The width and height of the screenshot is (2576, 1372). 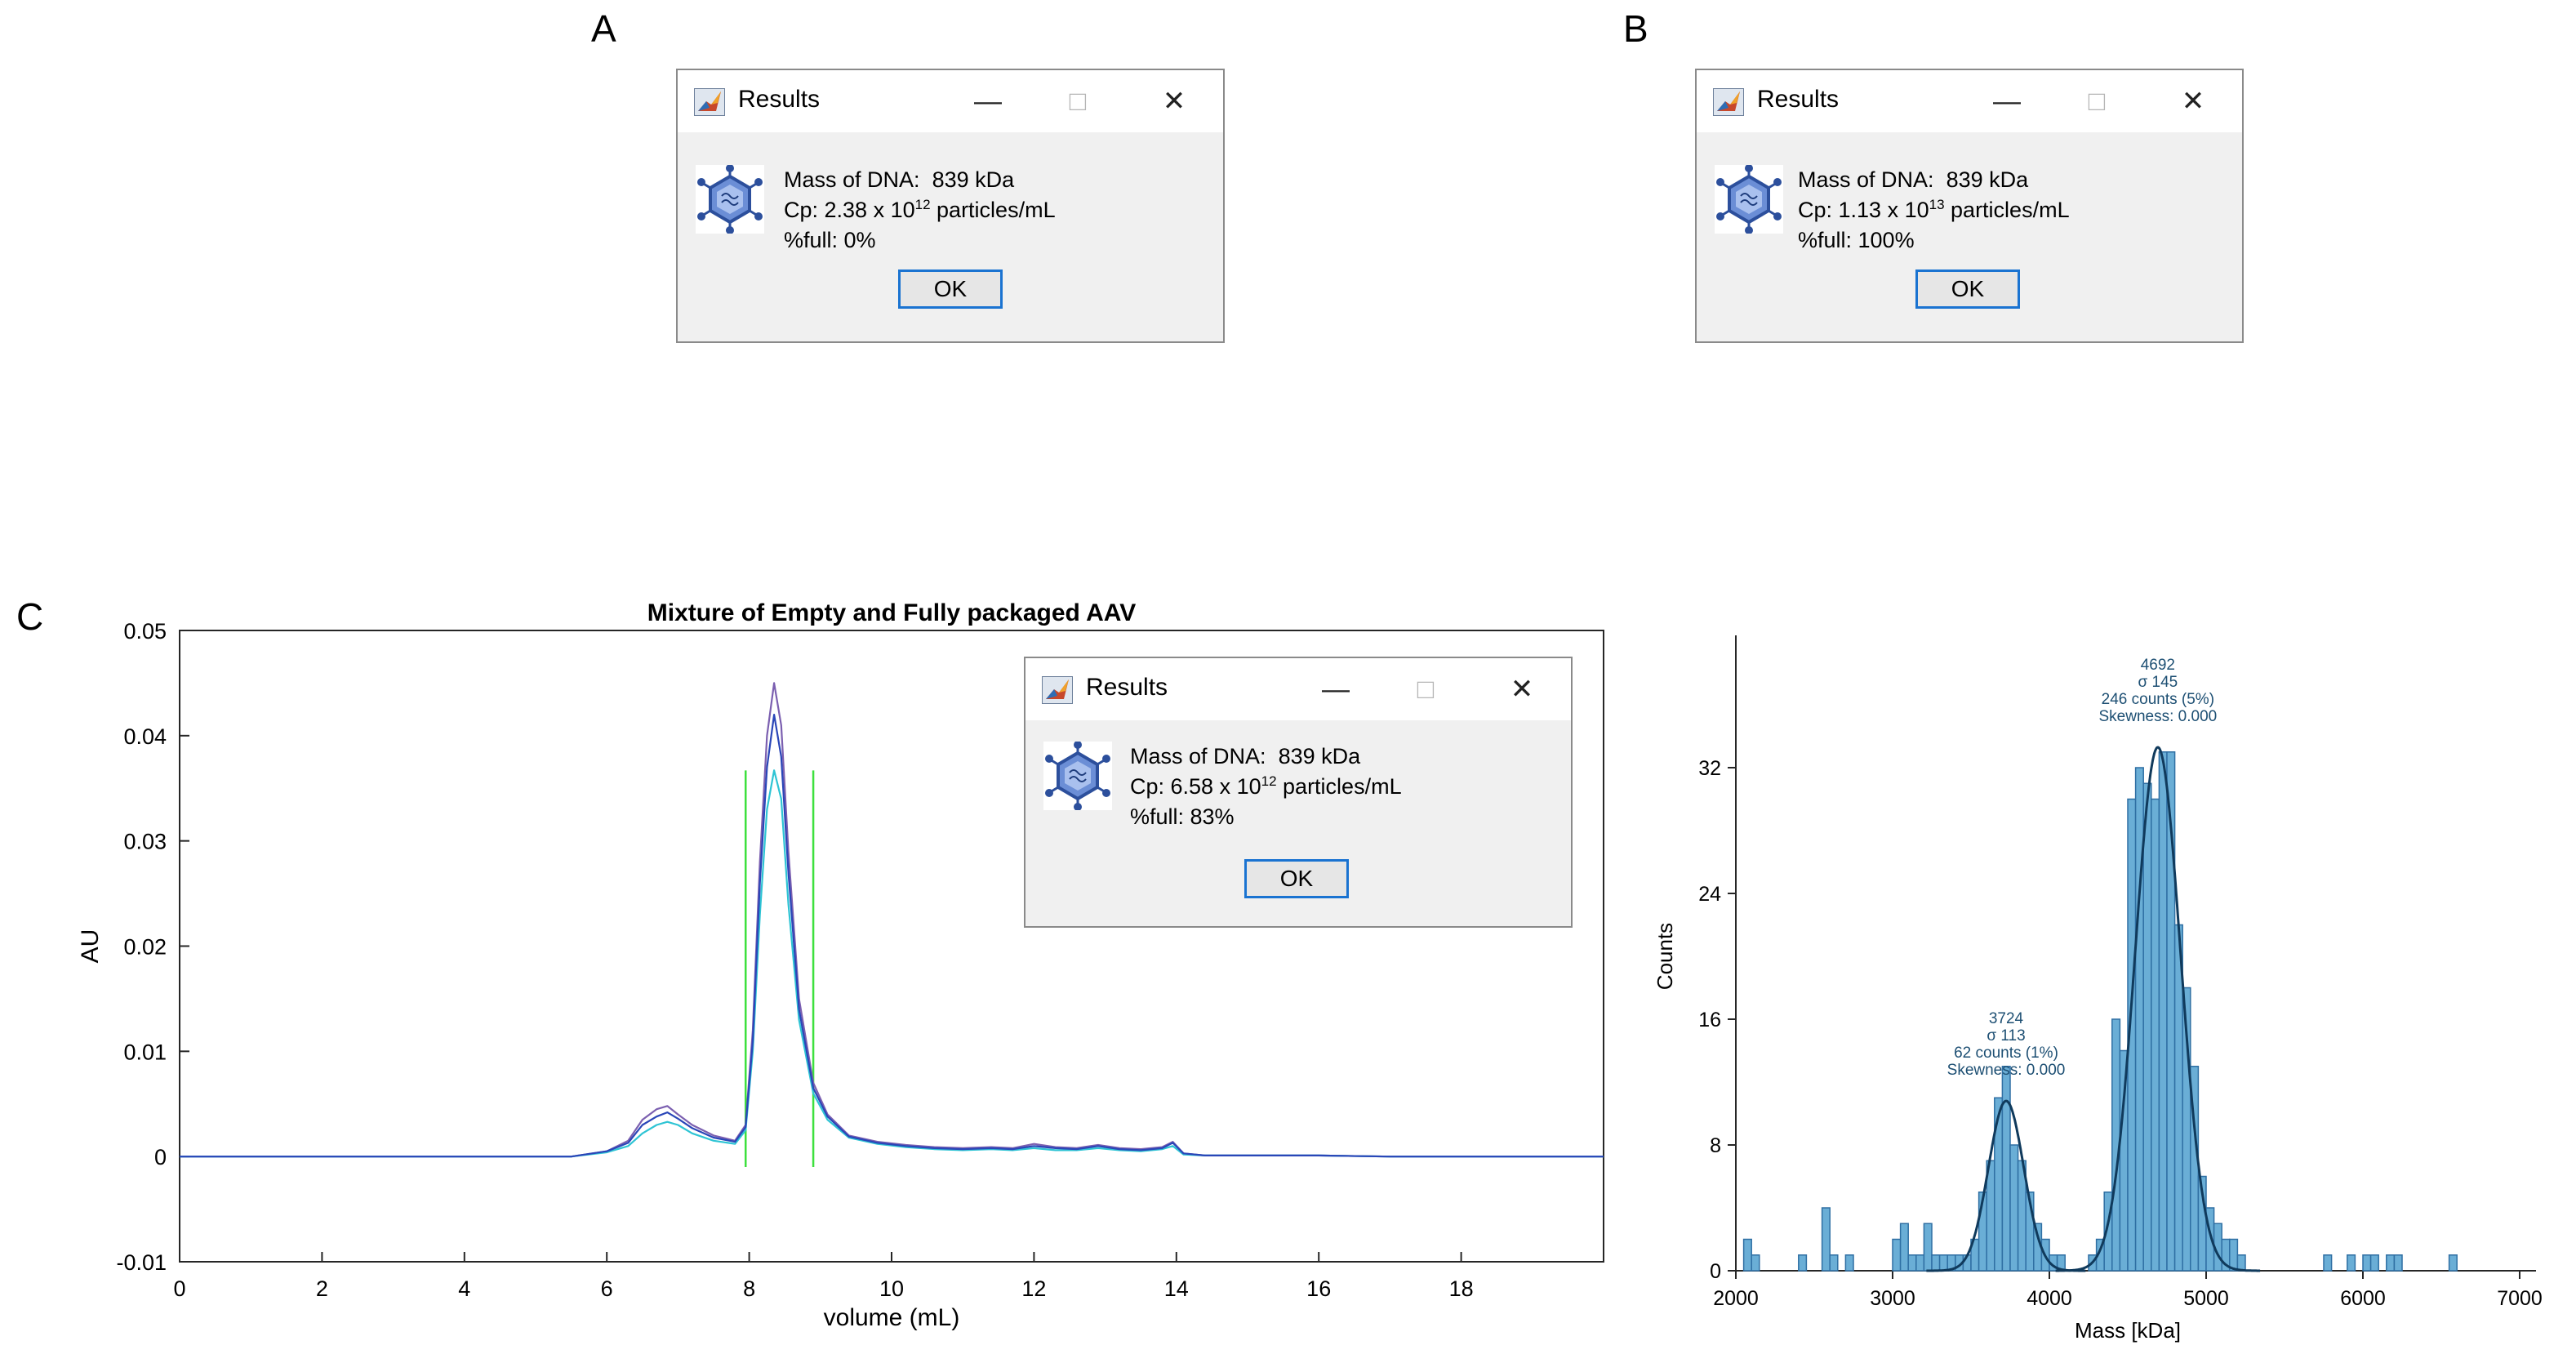 What do you see at coordinates (2158, 682) in the screenshot?
I see `peak-annotation-text: σ 145` at bounding box center [2158, 682].